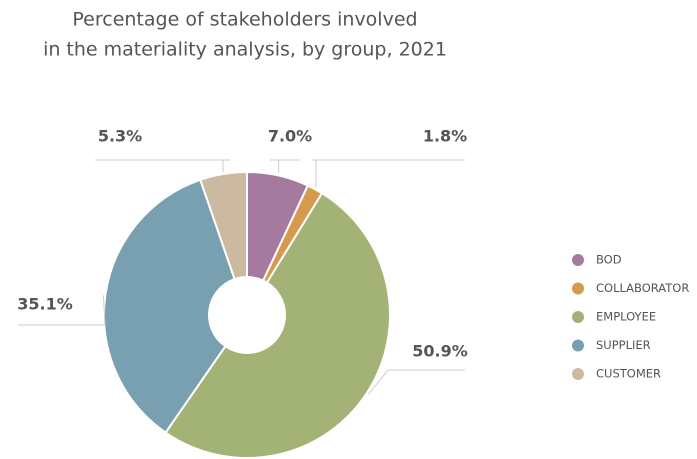 This screenshot has width=697, height=459. I want to click on chart-title: Percentage of stakeholders involved, so click(244, 20).